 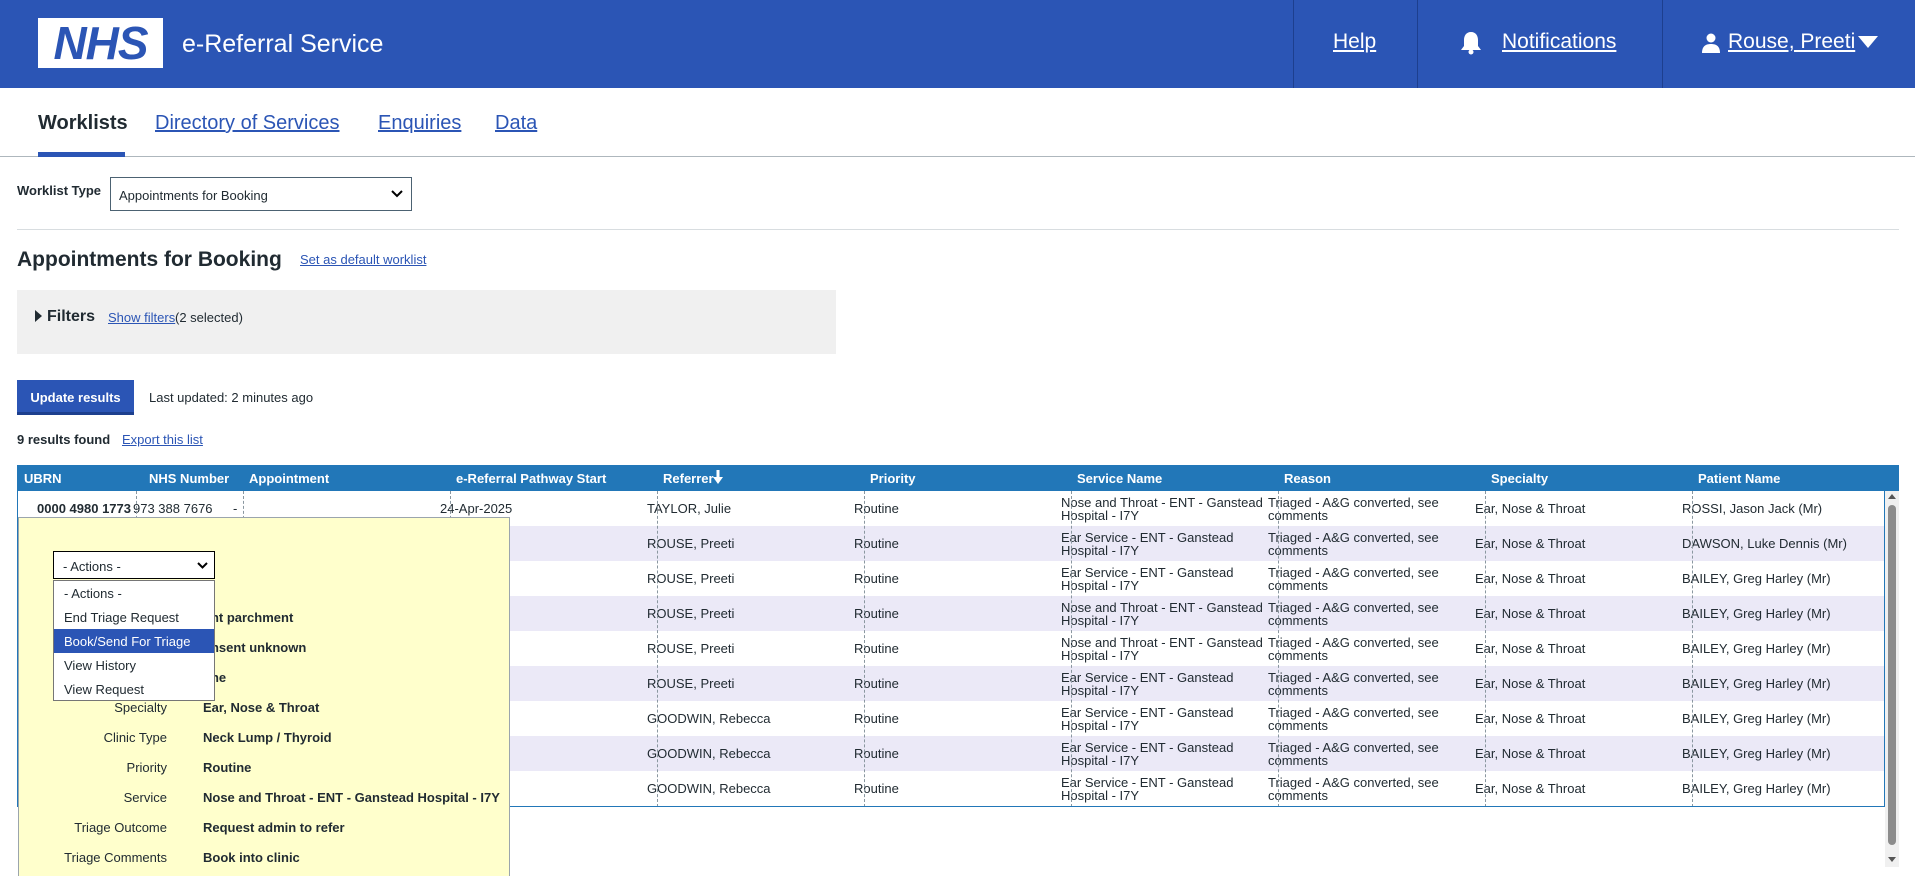 I want to click on column-header-service-name: Service Name, so click(x=1120, y=478).